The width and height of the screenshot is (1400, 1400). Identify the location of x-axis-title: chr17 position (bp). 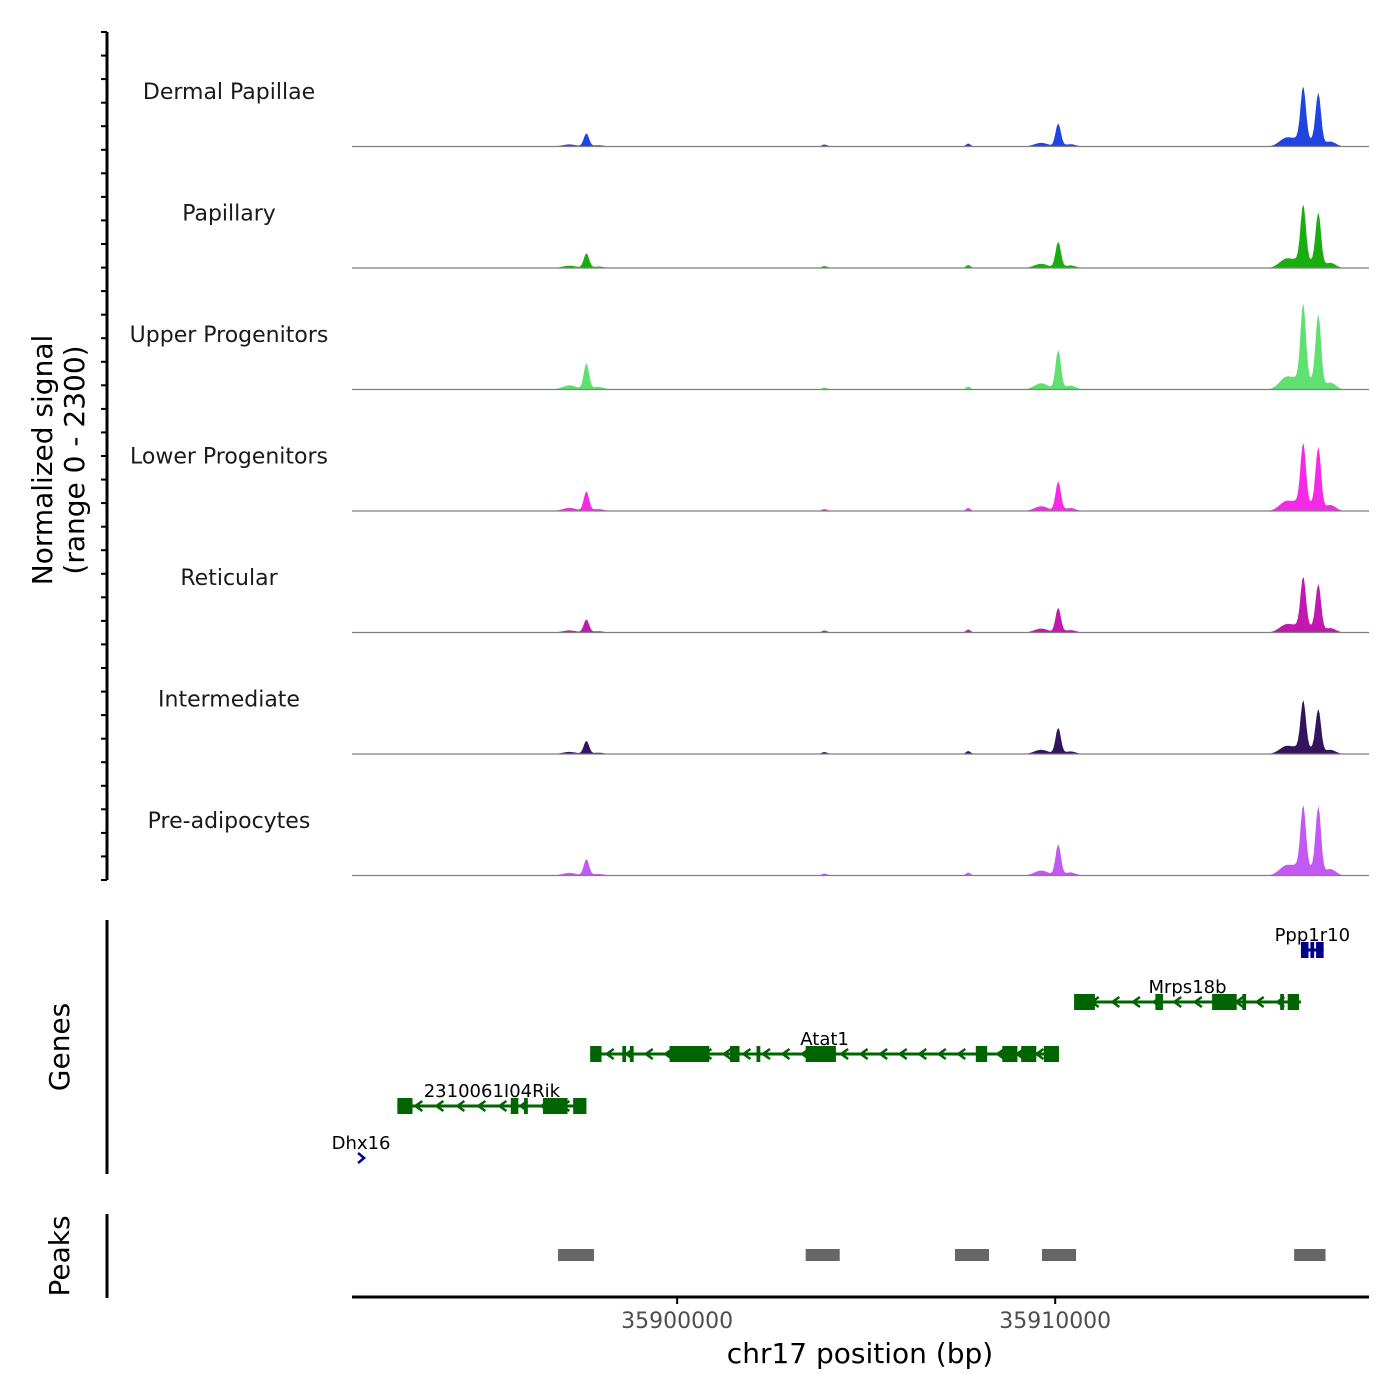
(860, 1353).